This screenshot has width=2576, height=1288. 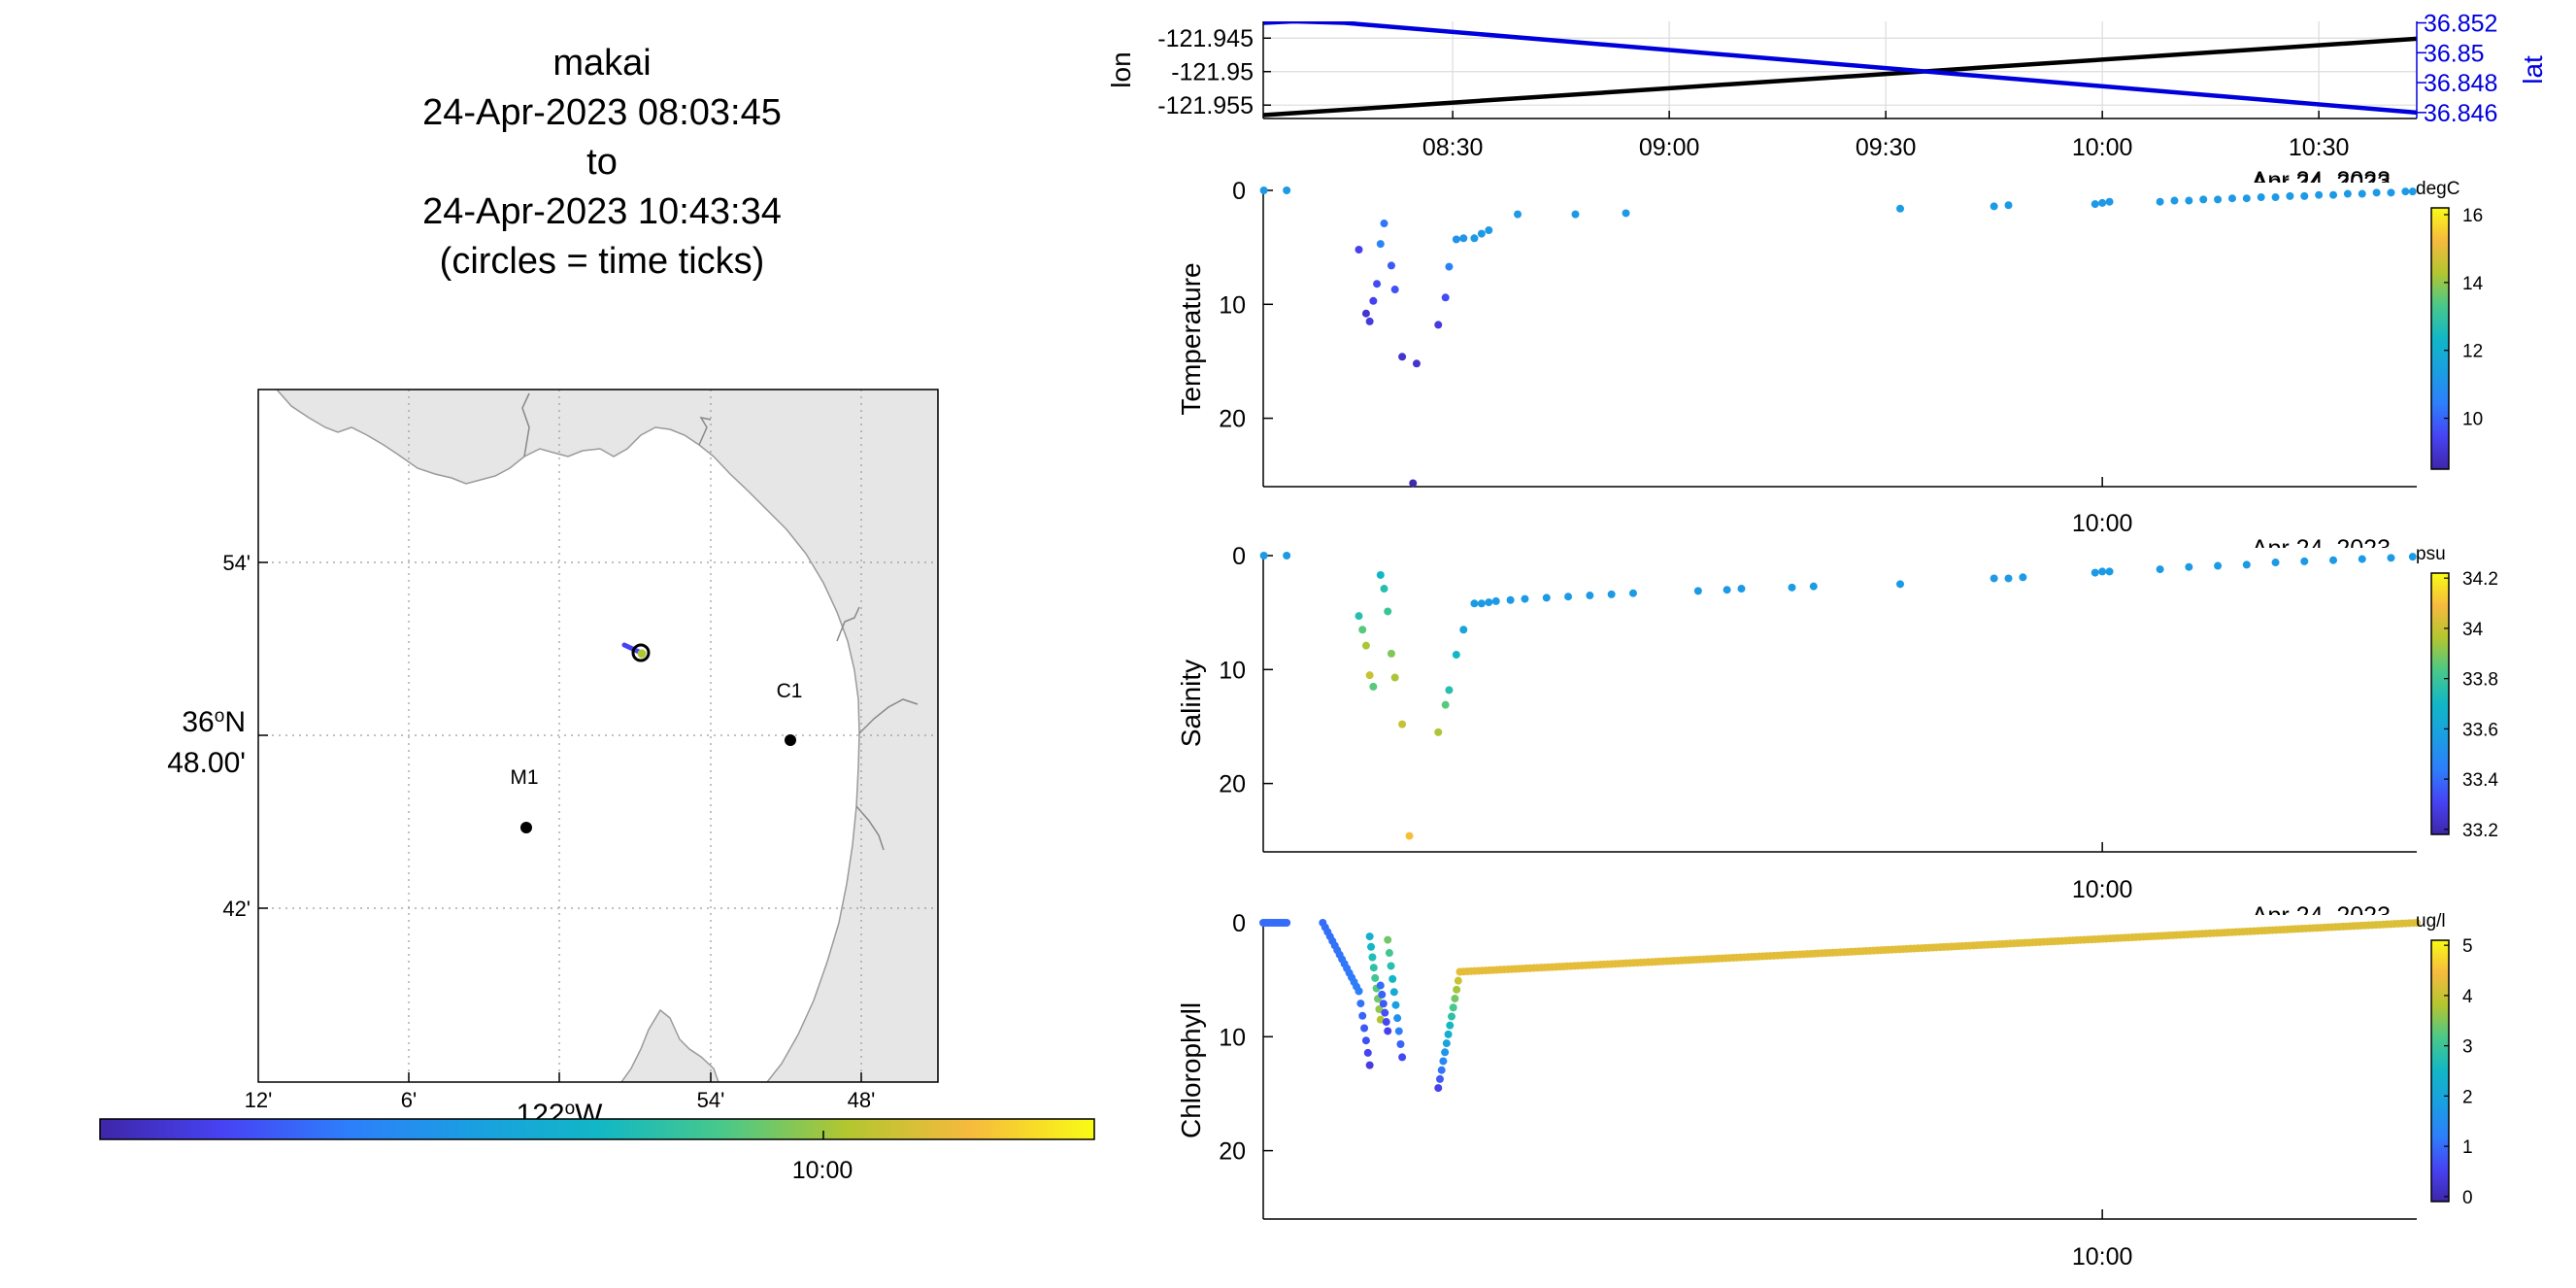 I want to click on temperature-colorbar-tick-1: 14, so click(x=2473, y=284).